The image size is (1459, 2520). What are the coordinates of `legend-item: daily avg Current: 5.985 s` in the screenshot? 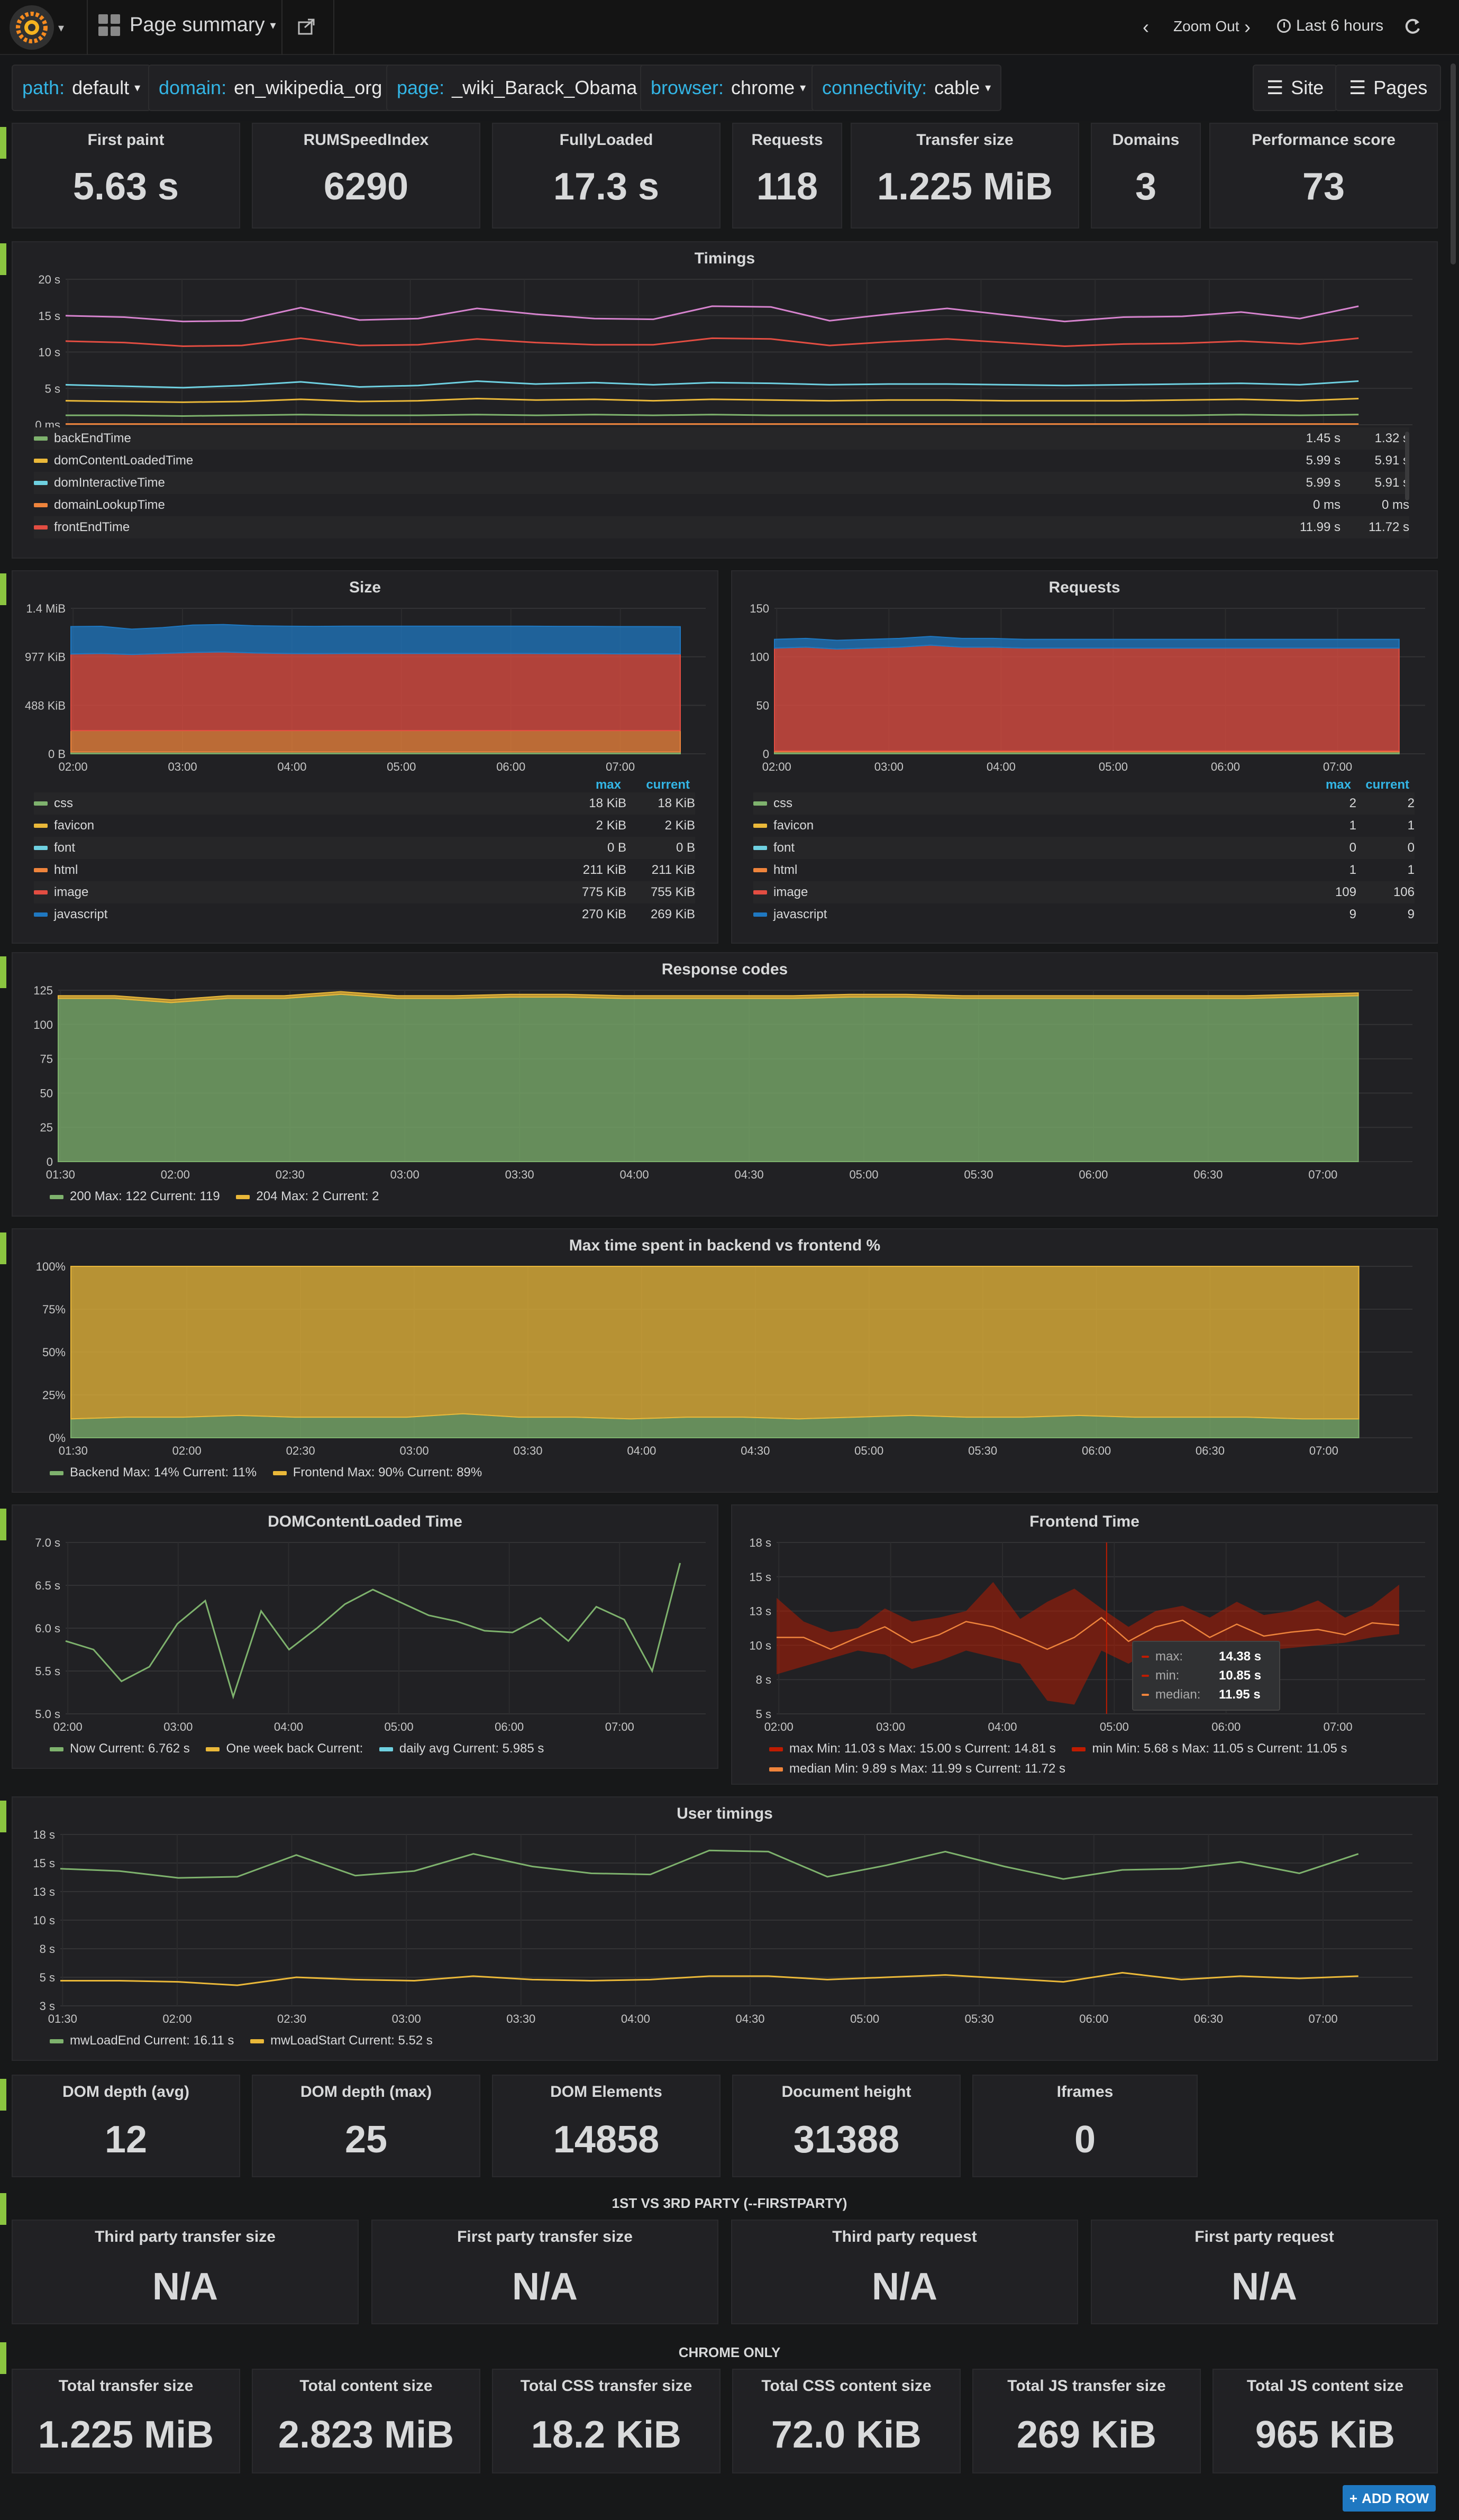 It's located at (461, 1748).